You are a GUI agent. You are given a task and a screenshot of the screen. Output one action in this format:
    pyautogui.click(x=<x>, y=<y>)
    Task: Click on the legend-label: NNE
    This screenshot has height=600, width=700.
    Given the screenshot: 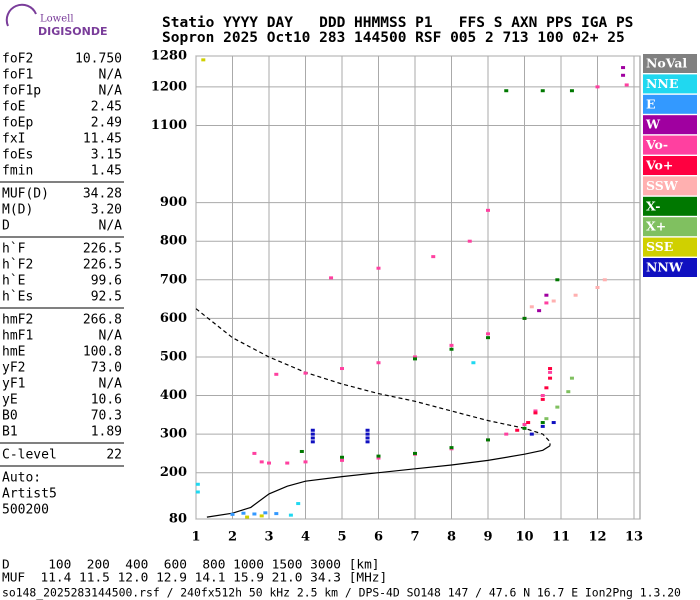 What is the action you would take?
    pyautogui.click(x=662, y=83)
    